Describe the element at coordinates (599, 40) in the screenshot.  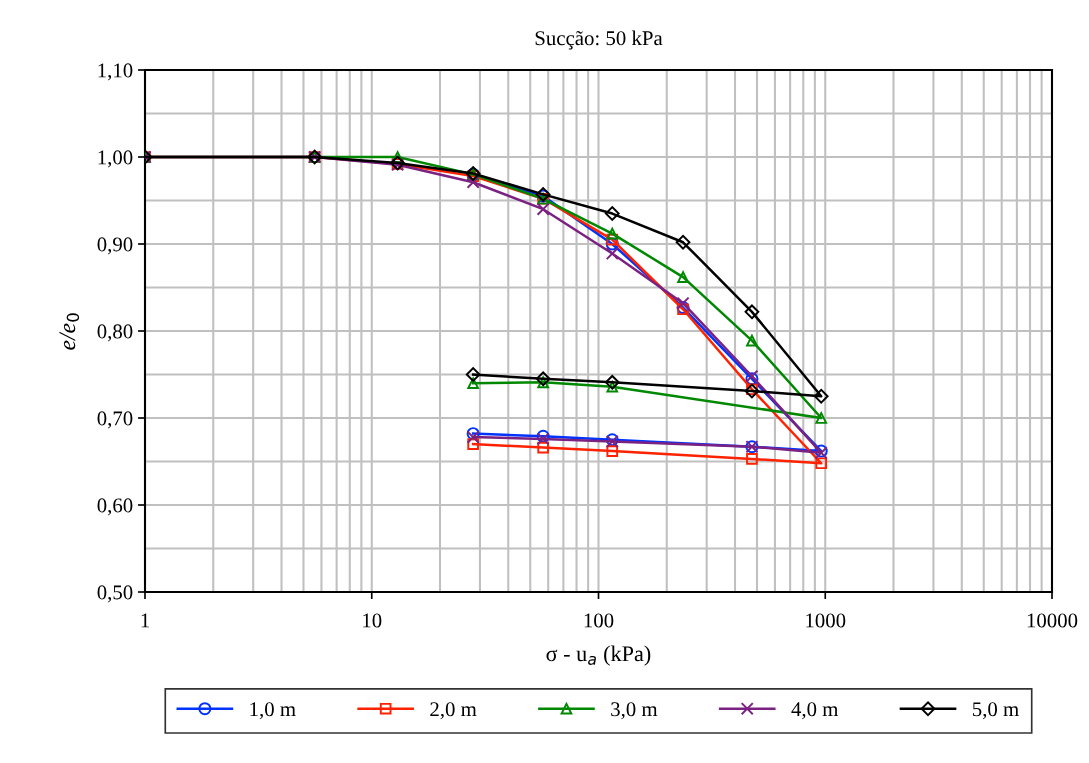
I see `chart-title: Sucção: 50 kPa` at that location.